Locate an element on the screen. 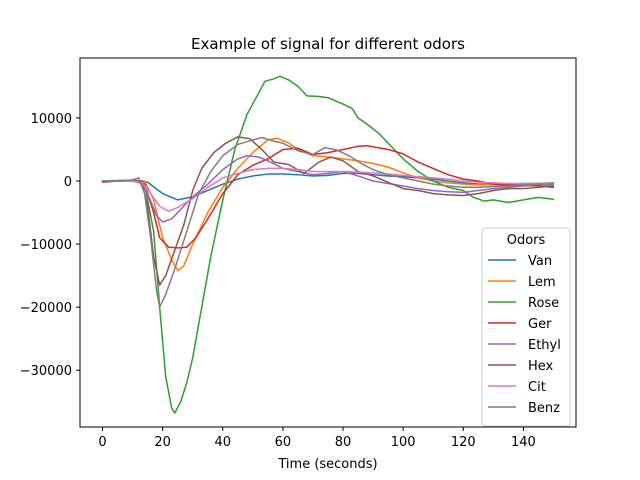 This screenshot has height=480, width=640. legend-label-cit: Cit is located at coordinates (537, 387).